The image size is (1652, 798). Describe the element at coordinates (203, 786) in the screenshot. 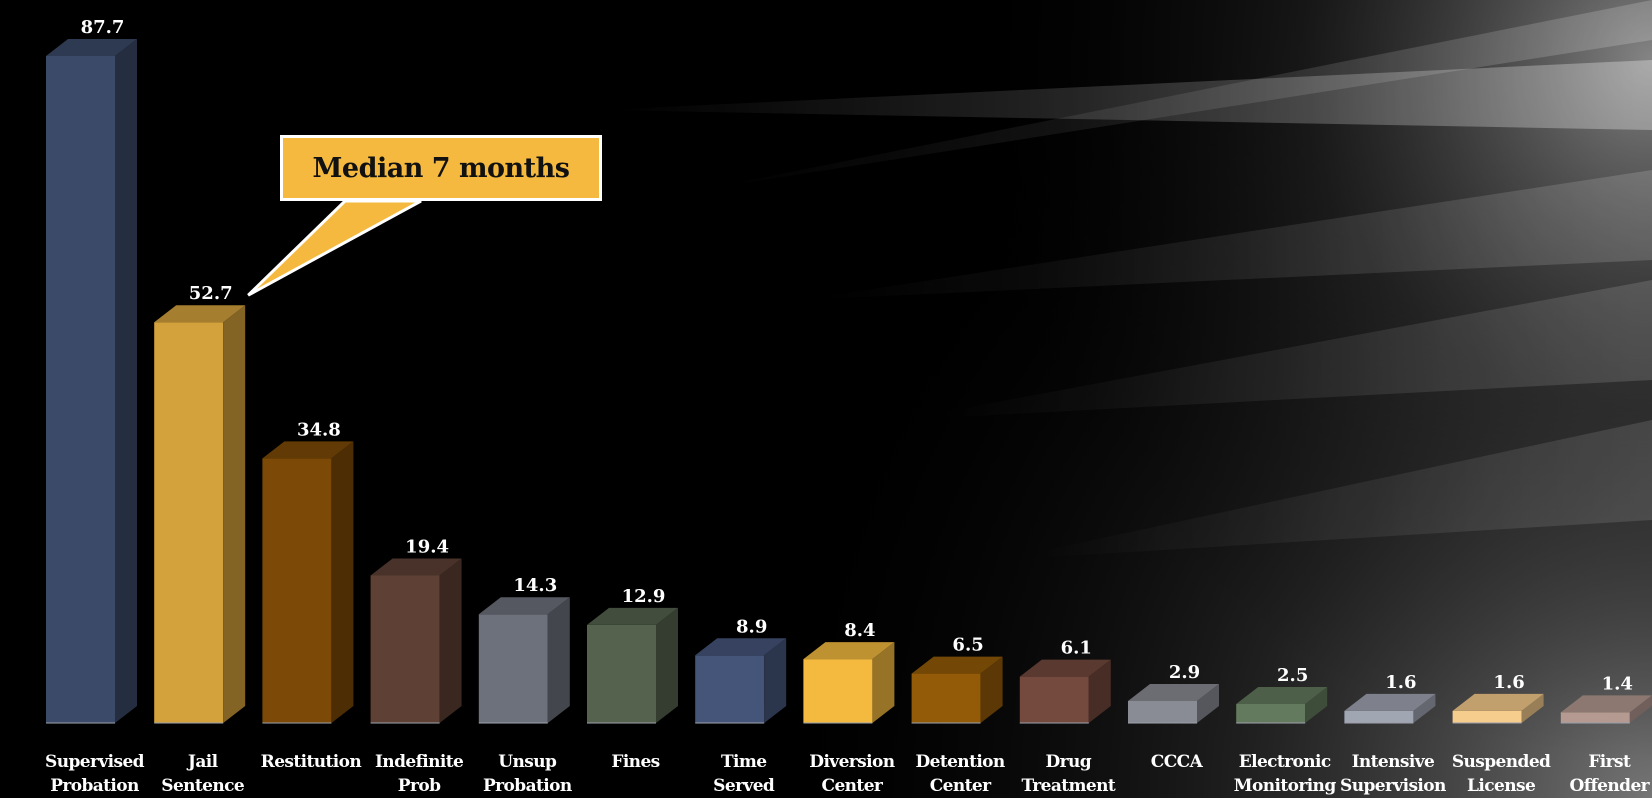

I see `category-label: Sentence` at that location.